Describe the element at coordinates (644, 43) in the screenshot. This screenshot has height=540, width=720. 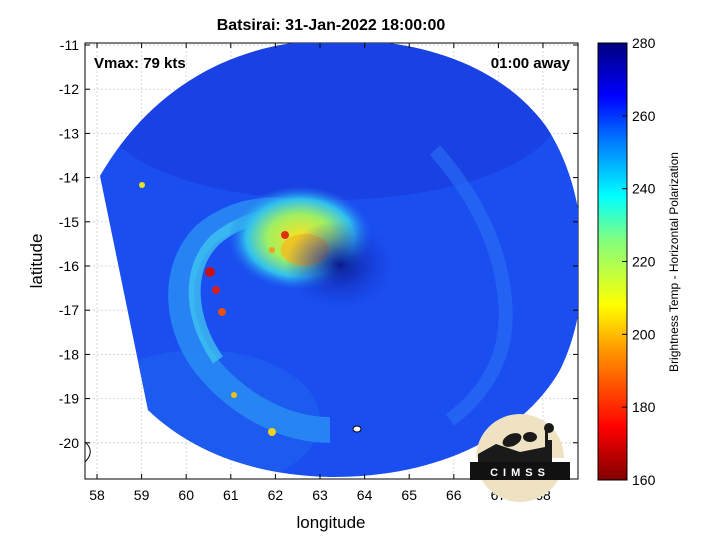
I see `colorbar-tick-label: 280` at that location.